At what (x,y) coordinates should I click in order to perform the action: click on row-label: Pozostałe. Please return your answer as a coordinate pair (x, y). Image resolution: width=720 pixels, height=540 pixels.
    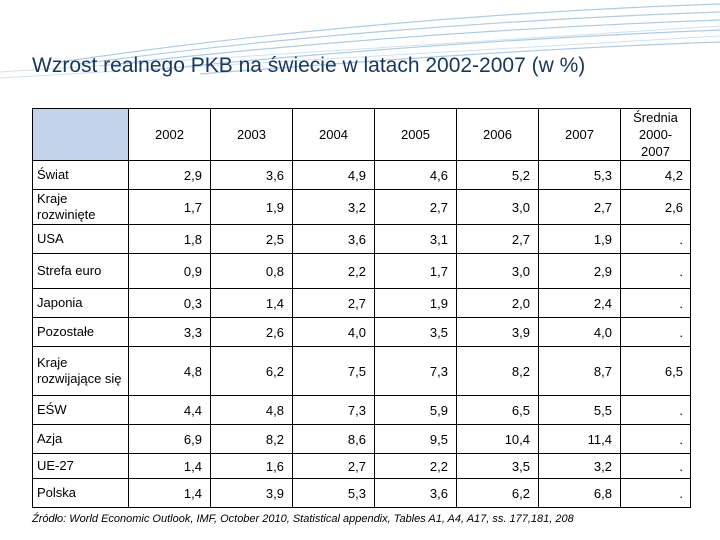
    Looking at the image, I should click on (80, 332).